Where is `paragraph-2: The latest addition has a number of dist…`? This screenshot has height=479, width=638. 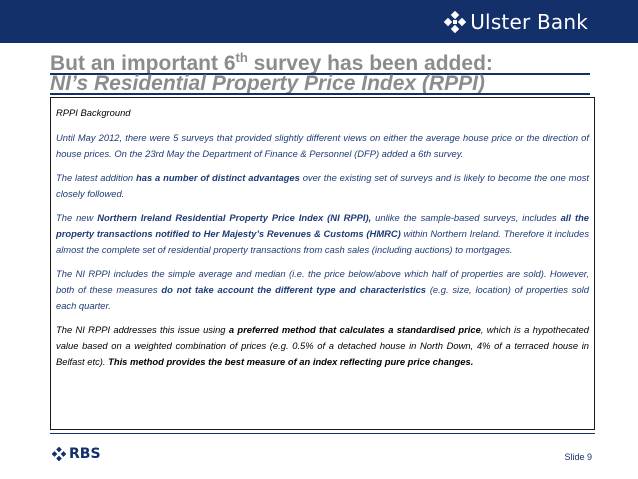
paragraph-2: The latest addition has a number of dist… is located at coordinates (322, 185).